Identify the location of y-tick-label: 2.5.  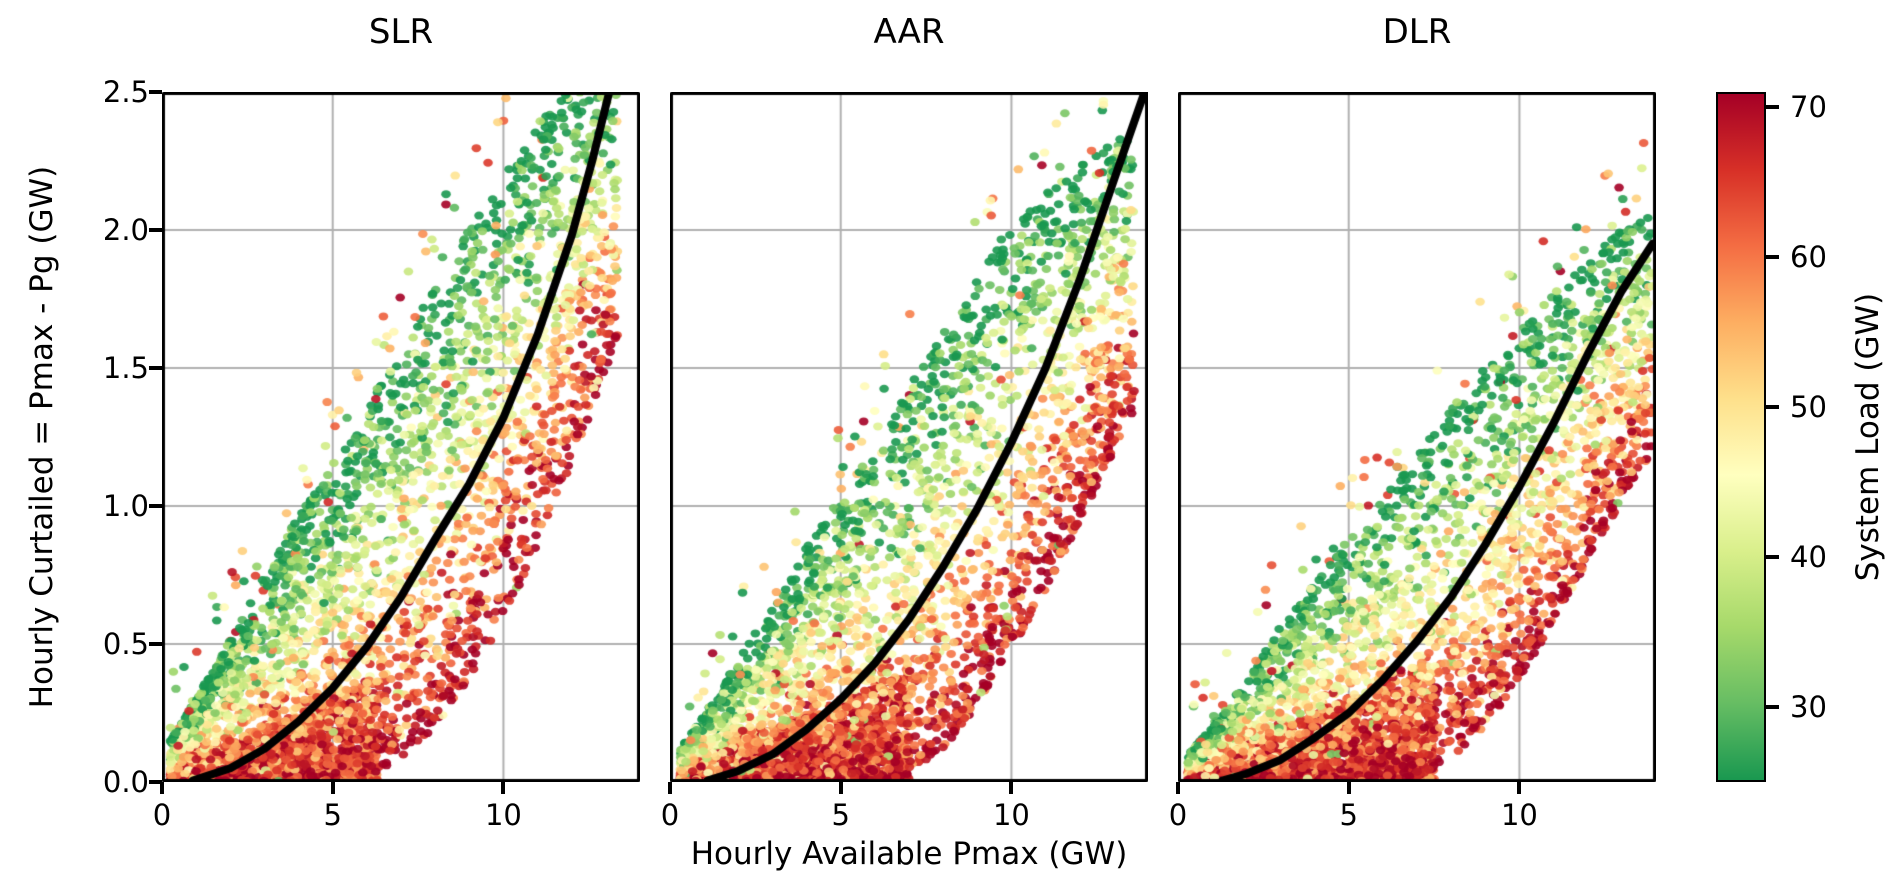
(125, 92).